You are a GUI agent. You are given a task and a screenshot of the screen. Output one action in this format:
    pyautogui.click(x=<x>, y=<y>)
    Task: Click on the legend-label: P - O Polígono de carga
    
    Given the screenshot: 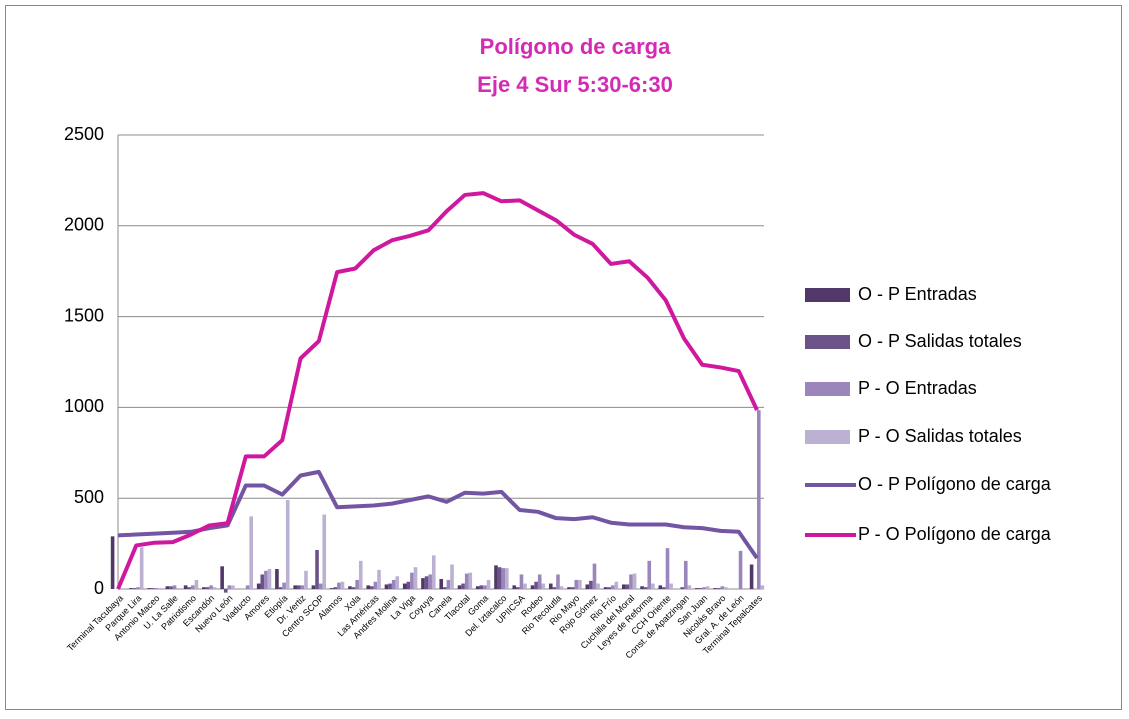 What is the action you would take?
    pyautogui.click(x=955, y=534)
    